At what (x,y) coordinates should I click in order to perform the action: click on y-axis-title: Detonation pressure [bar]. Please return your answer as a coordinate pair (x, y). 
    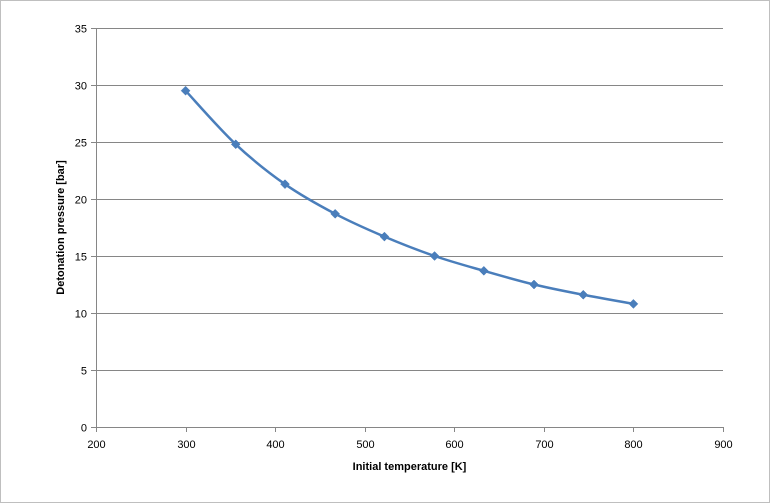
    Looking at the image, I should click on (61, 227).